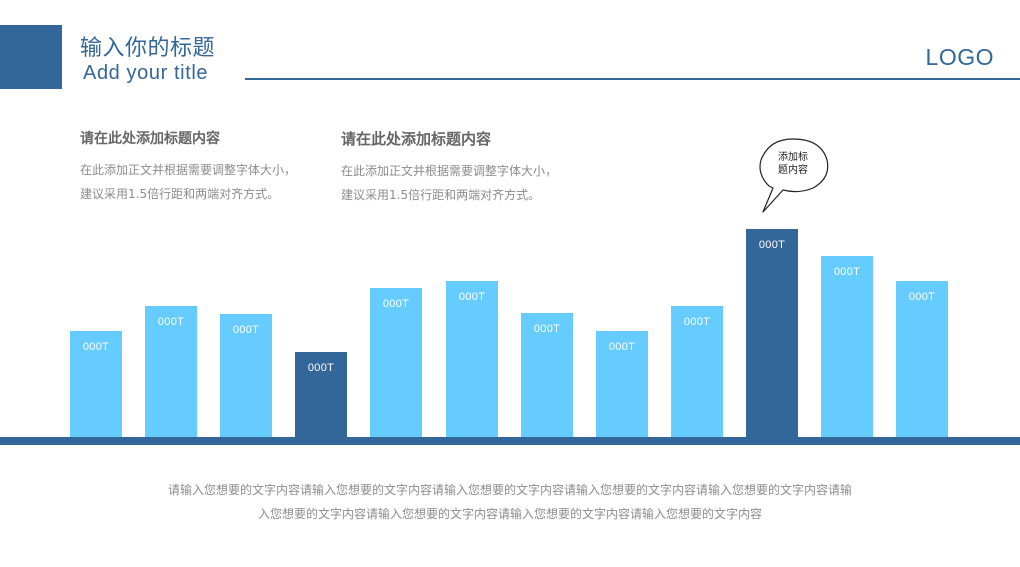  I want to click on header-accent-block, so click(31, 57).